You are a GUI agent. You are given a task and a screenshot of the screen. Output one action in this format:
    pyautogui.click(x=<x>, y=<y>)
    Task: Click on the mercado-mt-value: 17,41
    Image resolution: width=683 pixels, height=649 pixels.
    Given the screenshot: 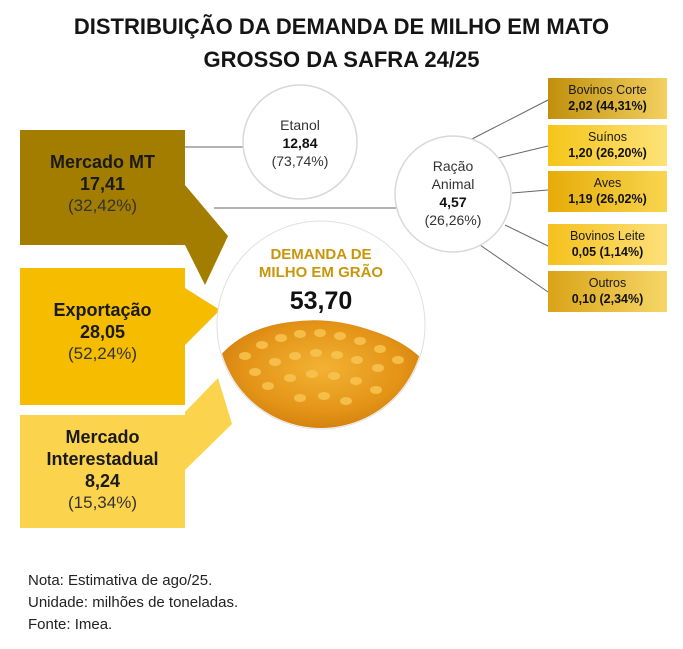 What is the action you would take?
    pyautogui.click(x=102, y=184)
    